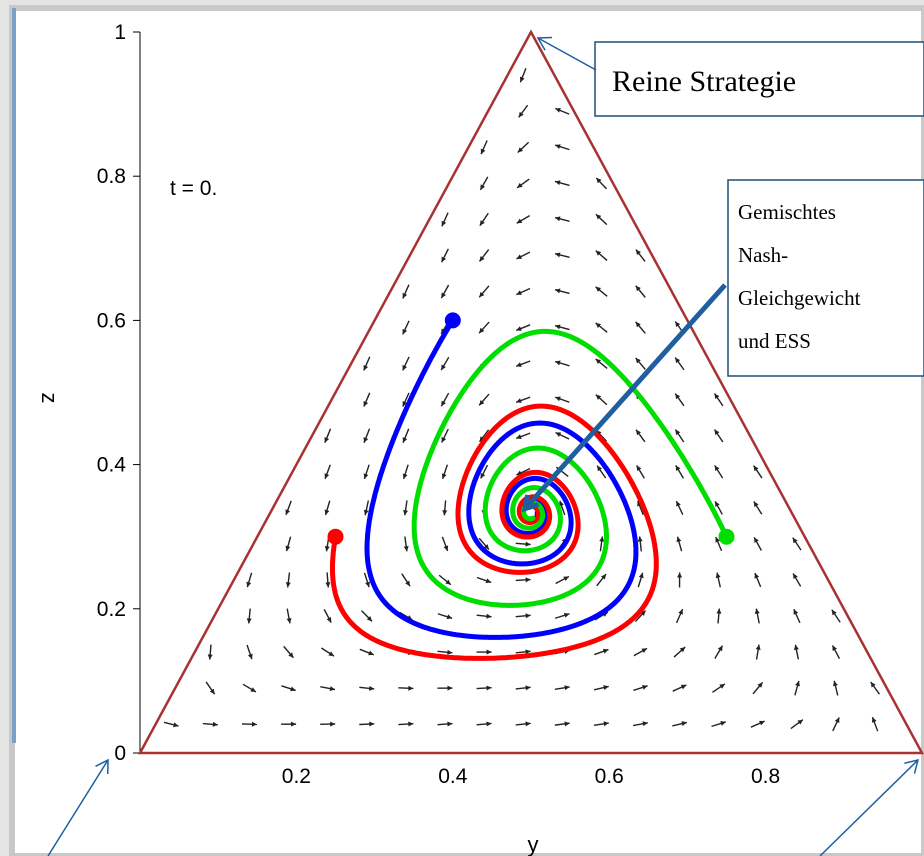 This screenshot has width=924, height=856. I want to click on pointer-to-equilibrium-head, so click(530, 503).